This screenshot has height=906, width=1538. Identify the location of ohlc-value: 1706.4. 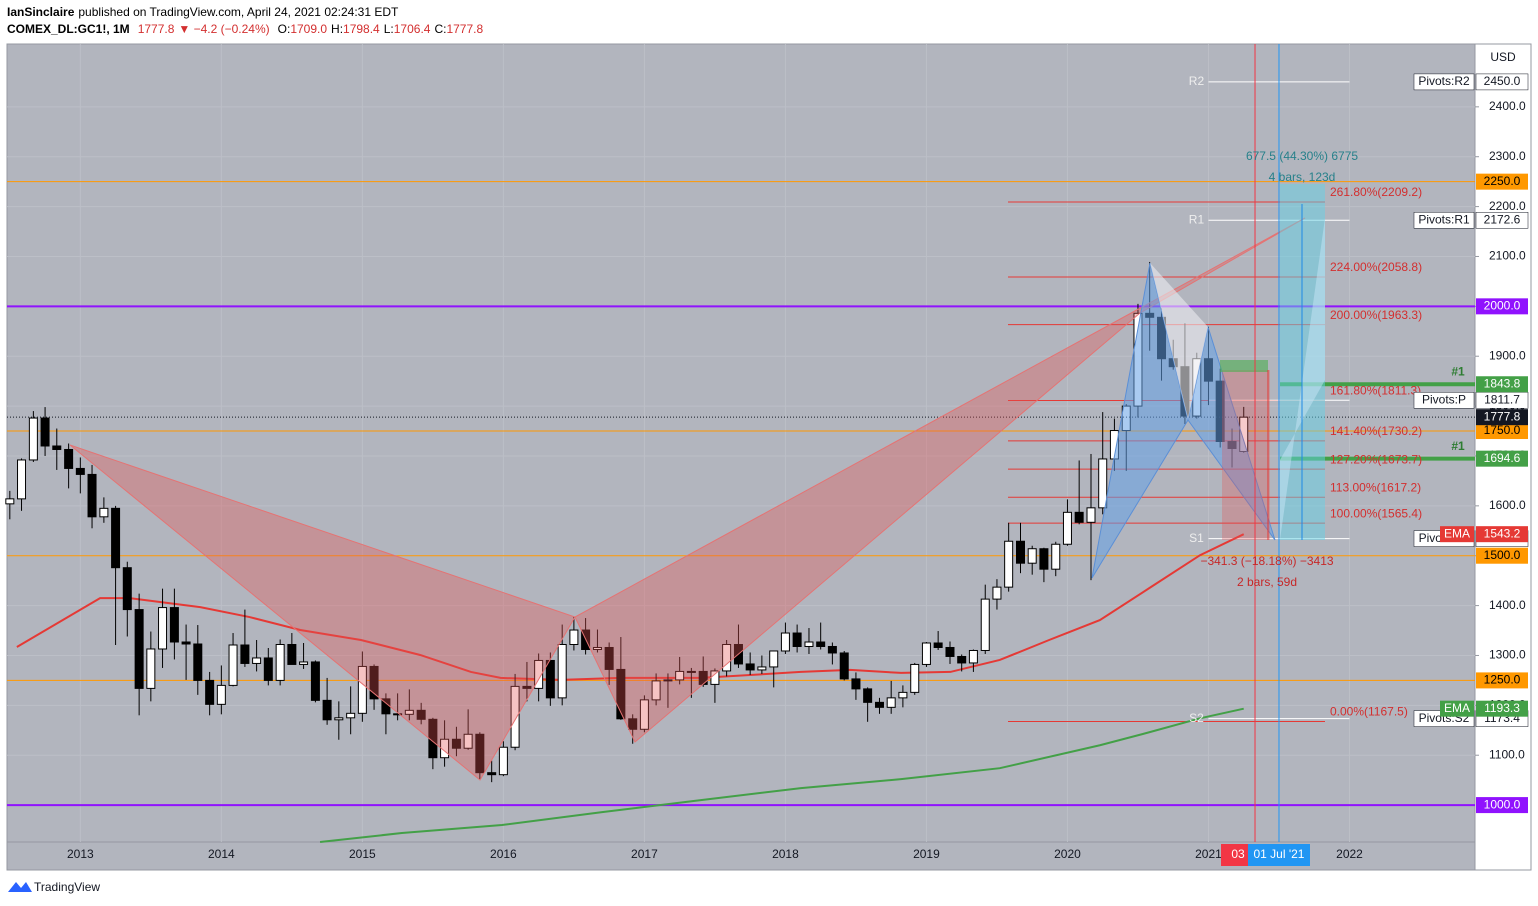
(412, 29).